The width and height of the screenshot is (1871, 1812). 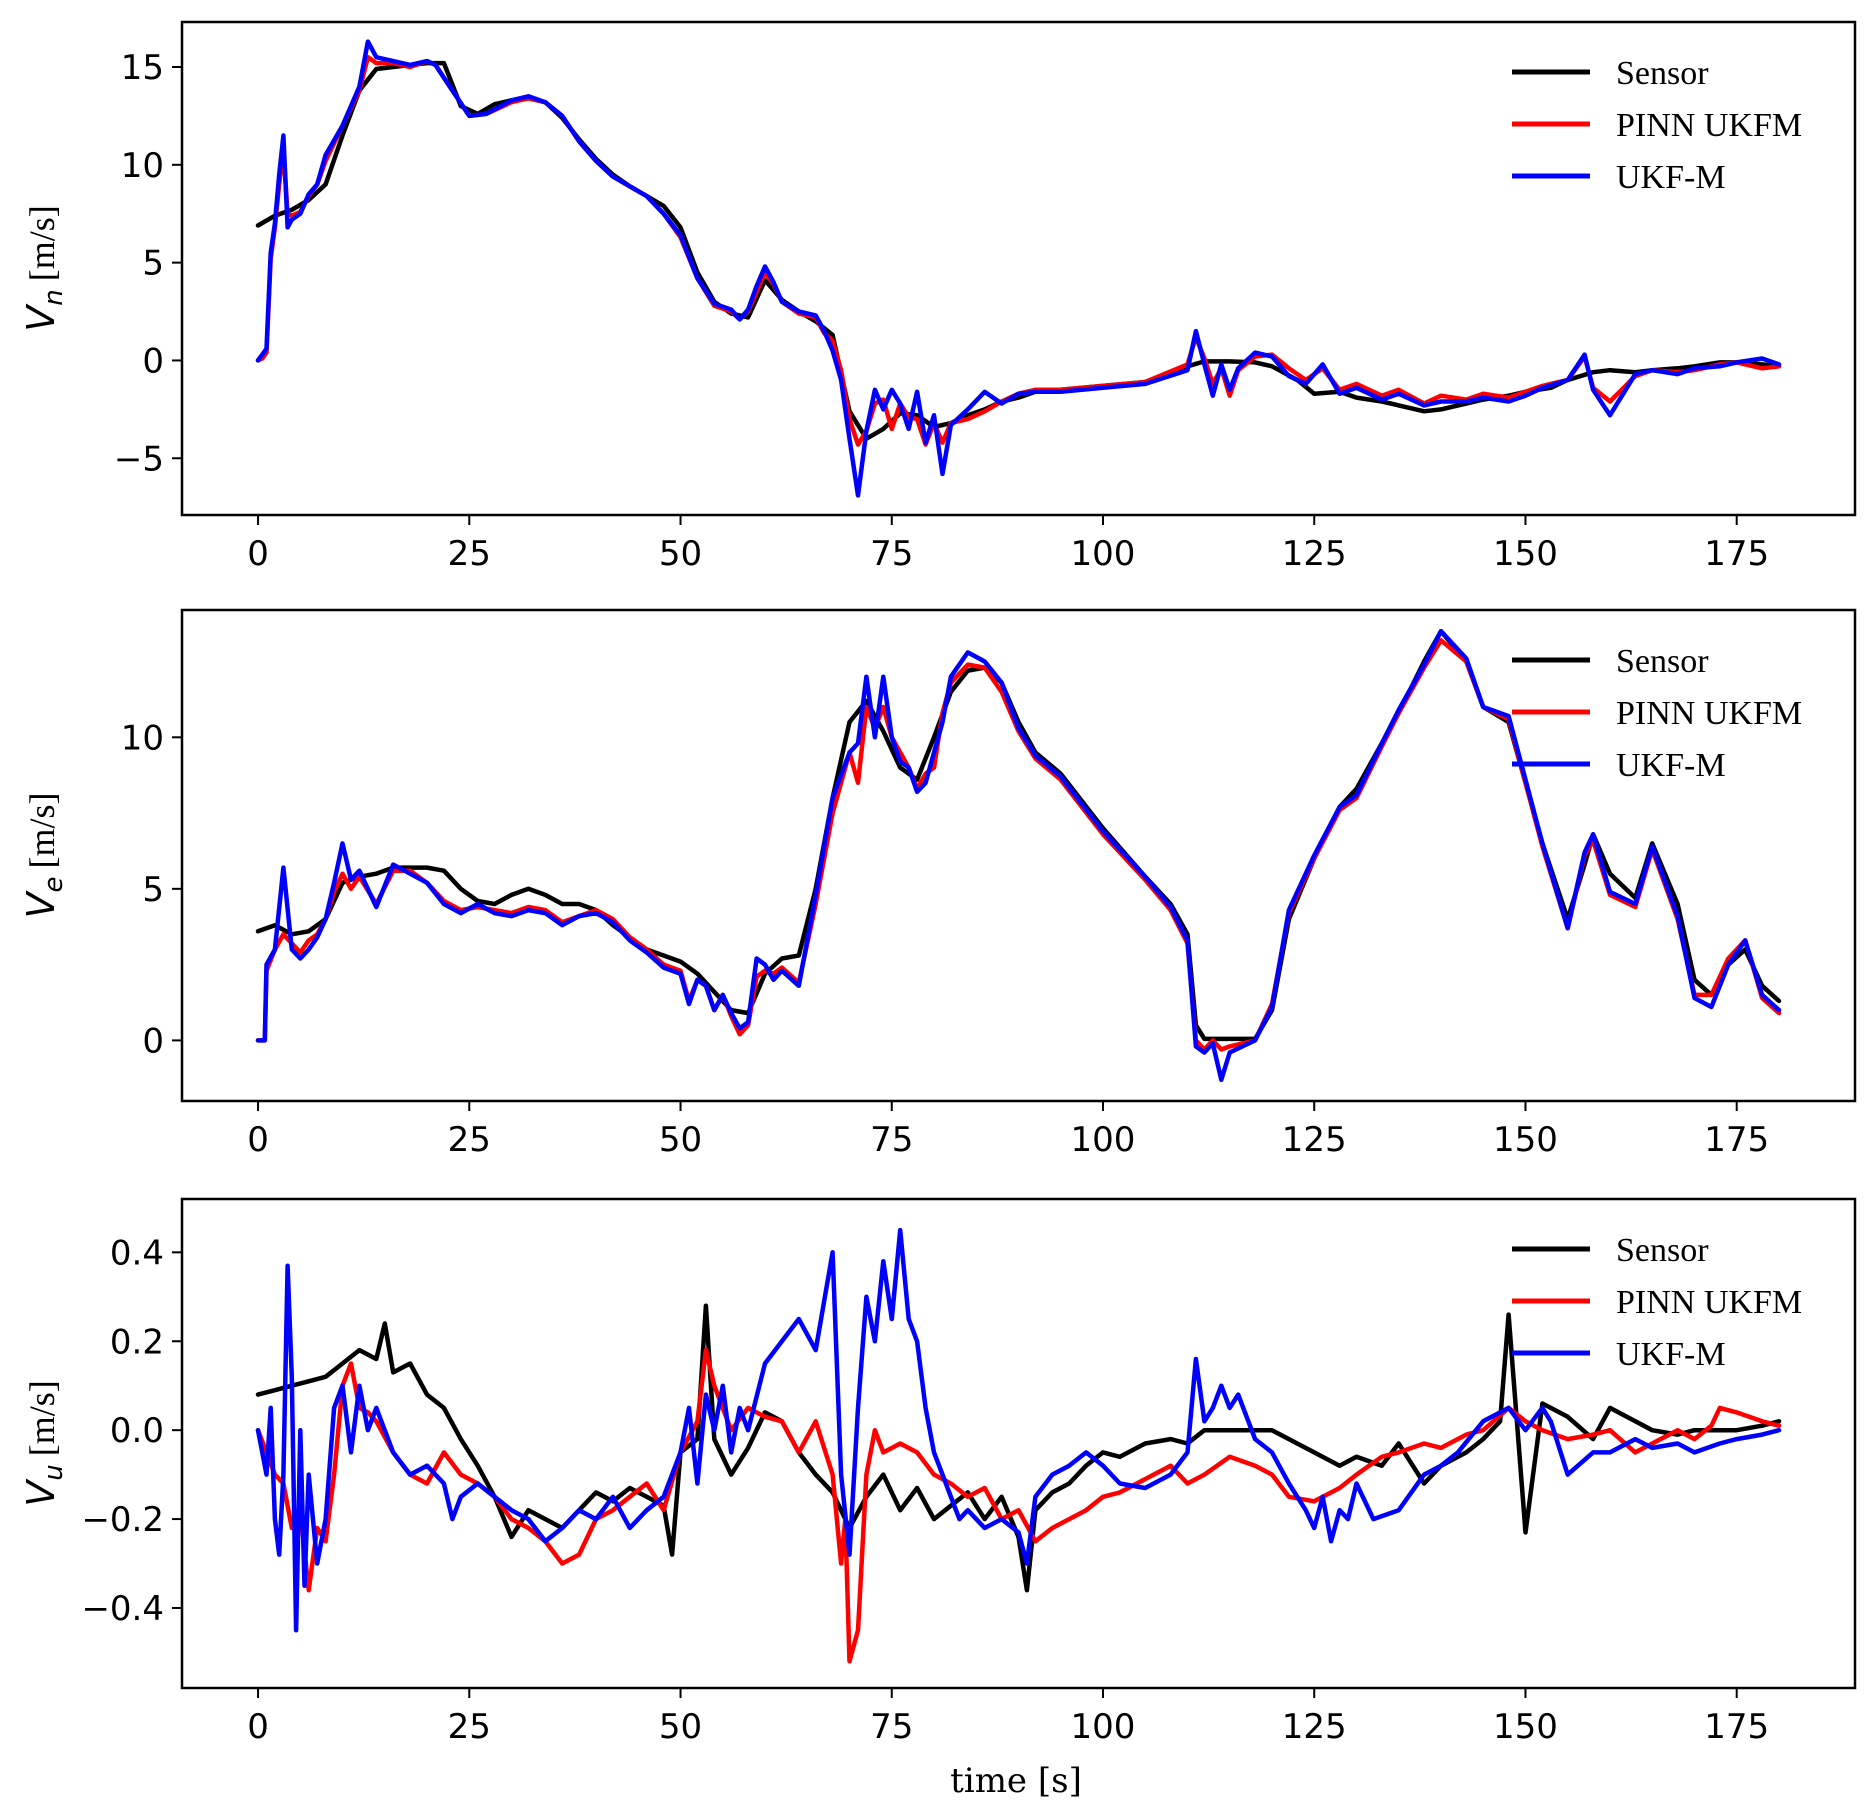 What do you see at coordinates (44, 268) in the screenshot?
I see `y-axis-label: Vn[m/s]` at bounding box center [44, 268].